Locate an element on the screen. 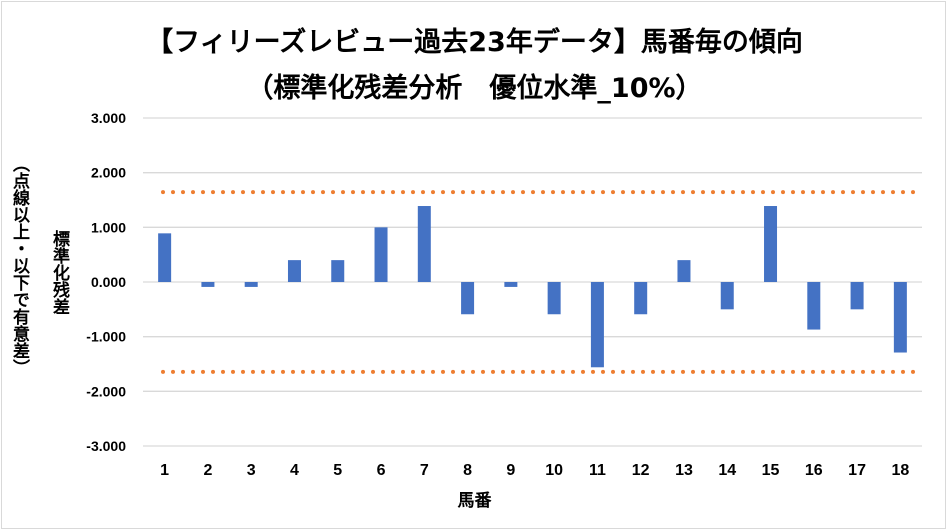  x-tick-label: 12 is located at coordinates (641, 470).